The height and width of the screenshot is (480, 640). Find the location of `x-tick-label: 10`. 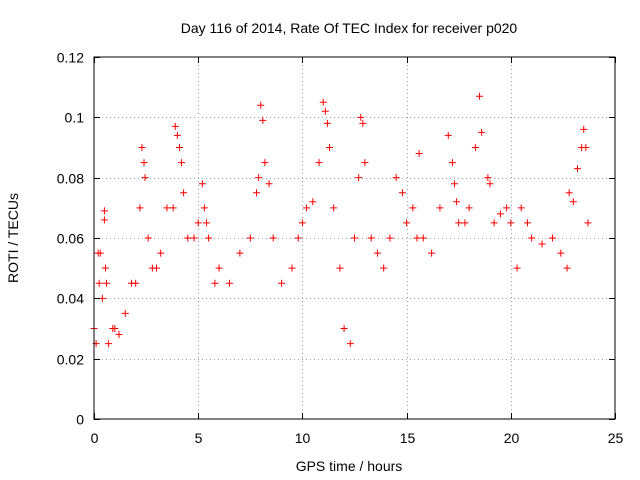

x-tick-label: 10 is located at coordinates (303, 438).